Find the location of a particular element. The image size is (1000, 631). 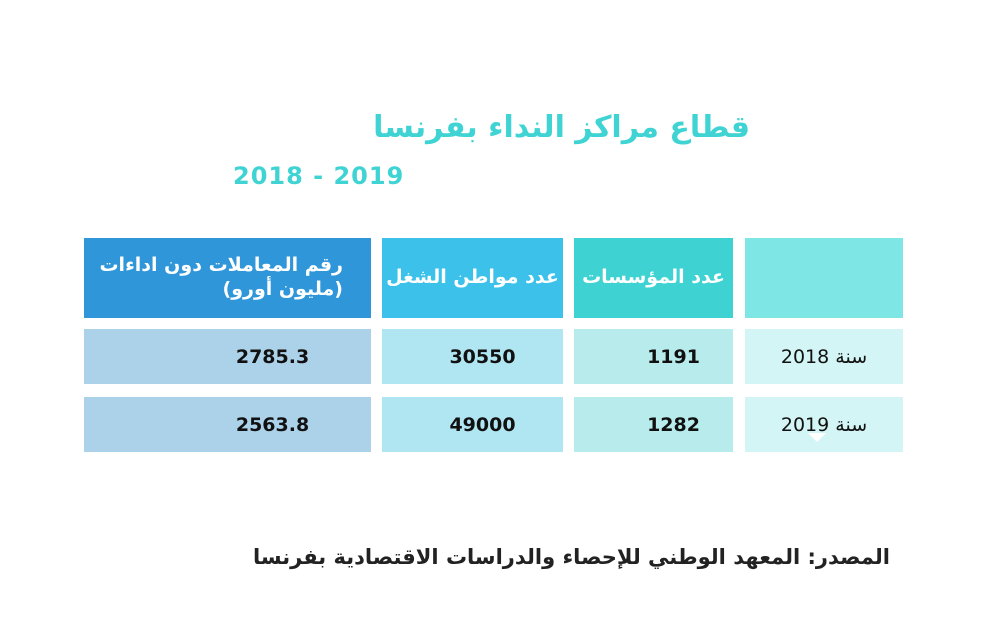

cell-jobs-2018: 30550 is located at coordinates (472, 356).